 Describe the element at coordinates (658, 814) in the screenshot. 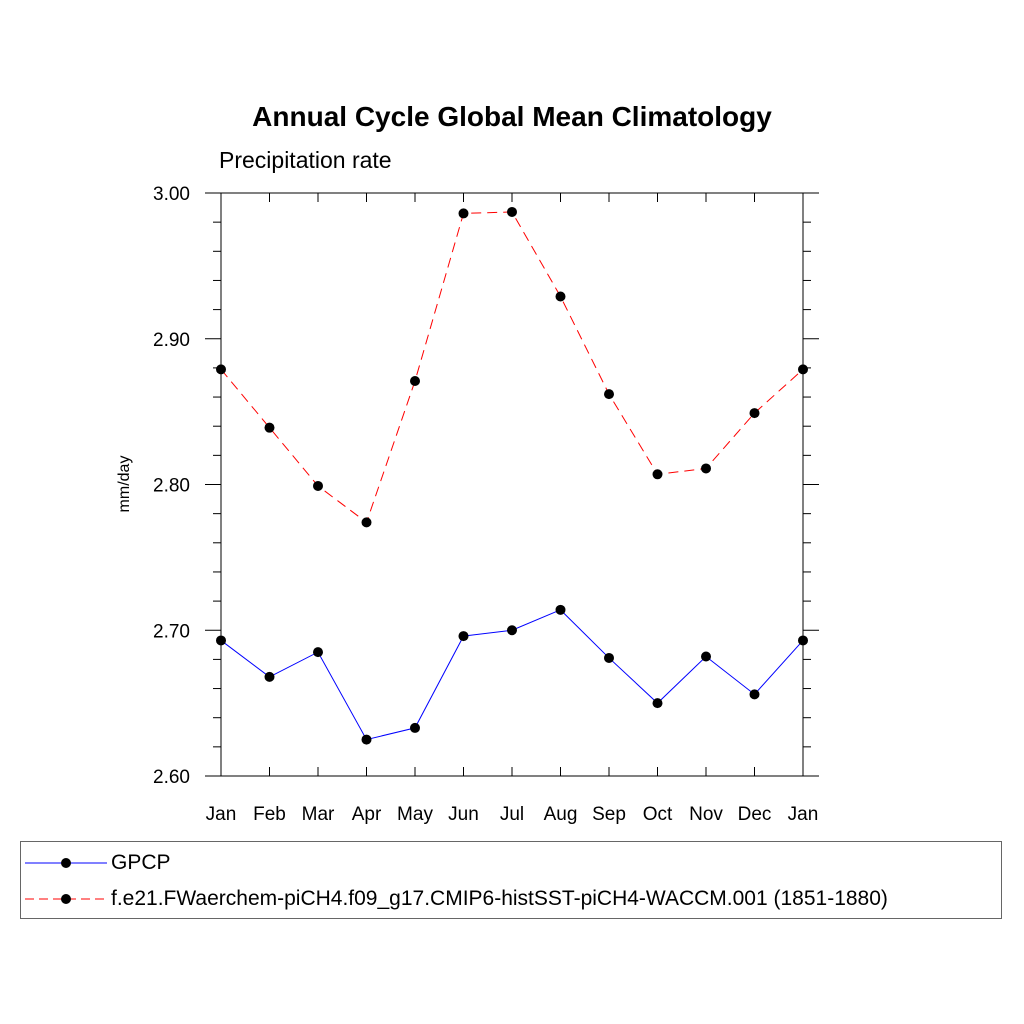

I see `x-tick-label: Oct` at that location.